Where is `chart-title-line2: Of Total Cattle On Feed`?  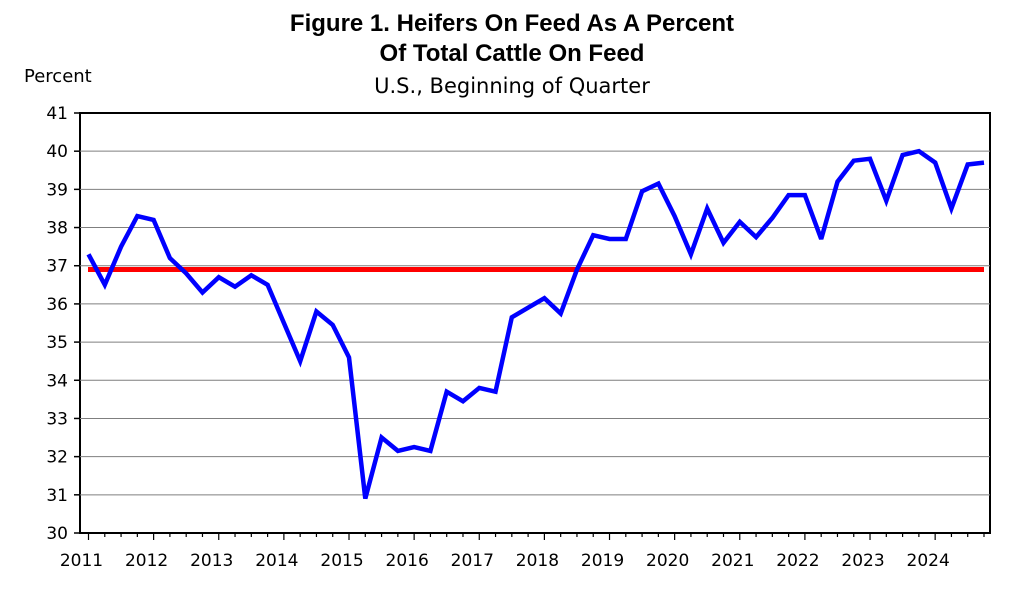 chart-title-line2: Of Total Cattle On Feed is located at coordinates (512, 53).